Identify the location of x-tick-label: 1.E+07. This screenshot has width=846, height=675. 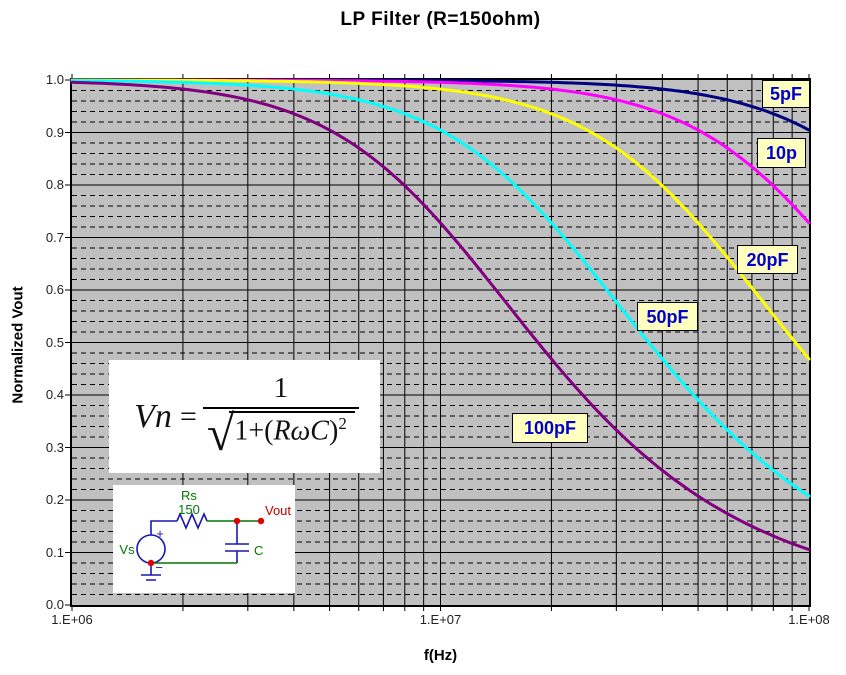
(440, 619).